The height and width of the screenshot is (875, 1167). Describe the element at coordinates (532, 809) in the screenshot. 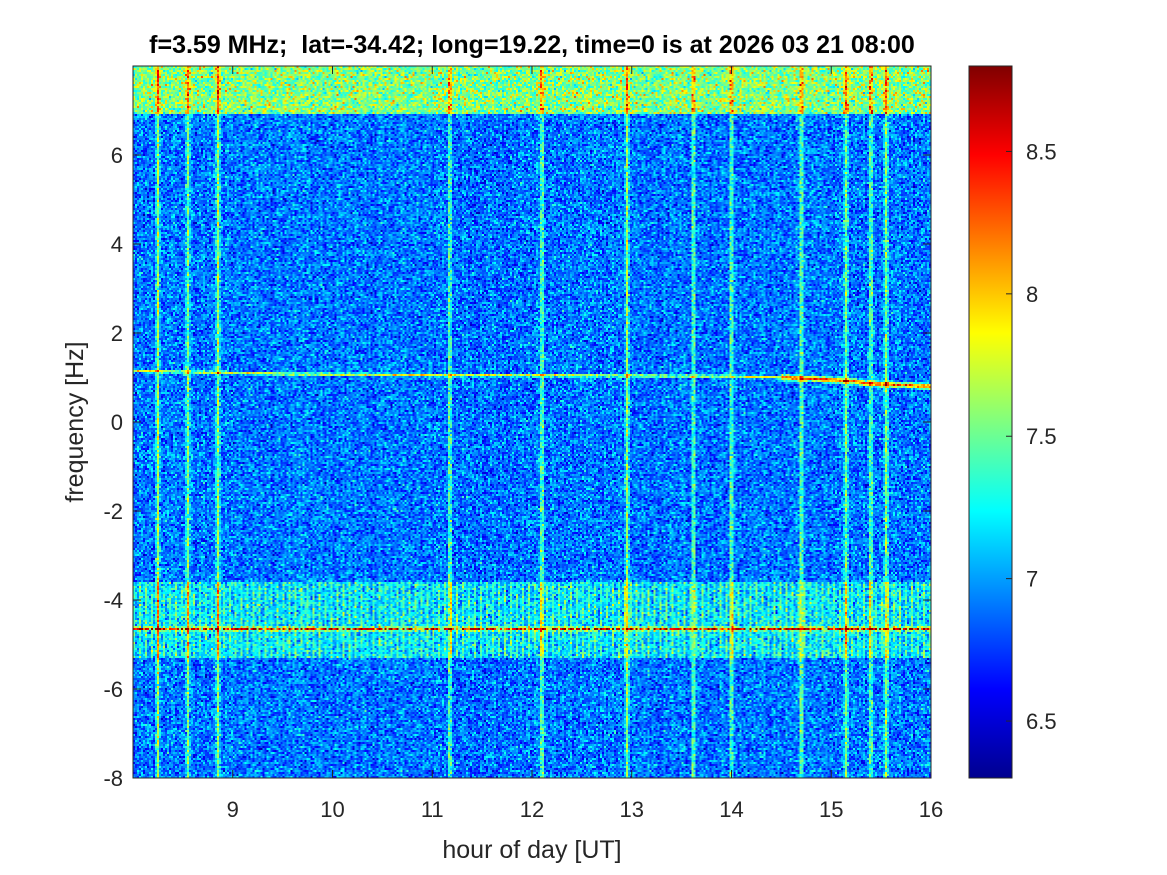

I see `x-tick-label: 12` at that location.